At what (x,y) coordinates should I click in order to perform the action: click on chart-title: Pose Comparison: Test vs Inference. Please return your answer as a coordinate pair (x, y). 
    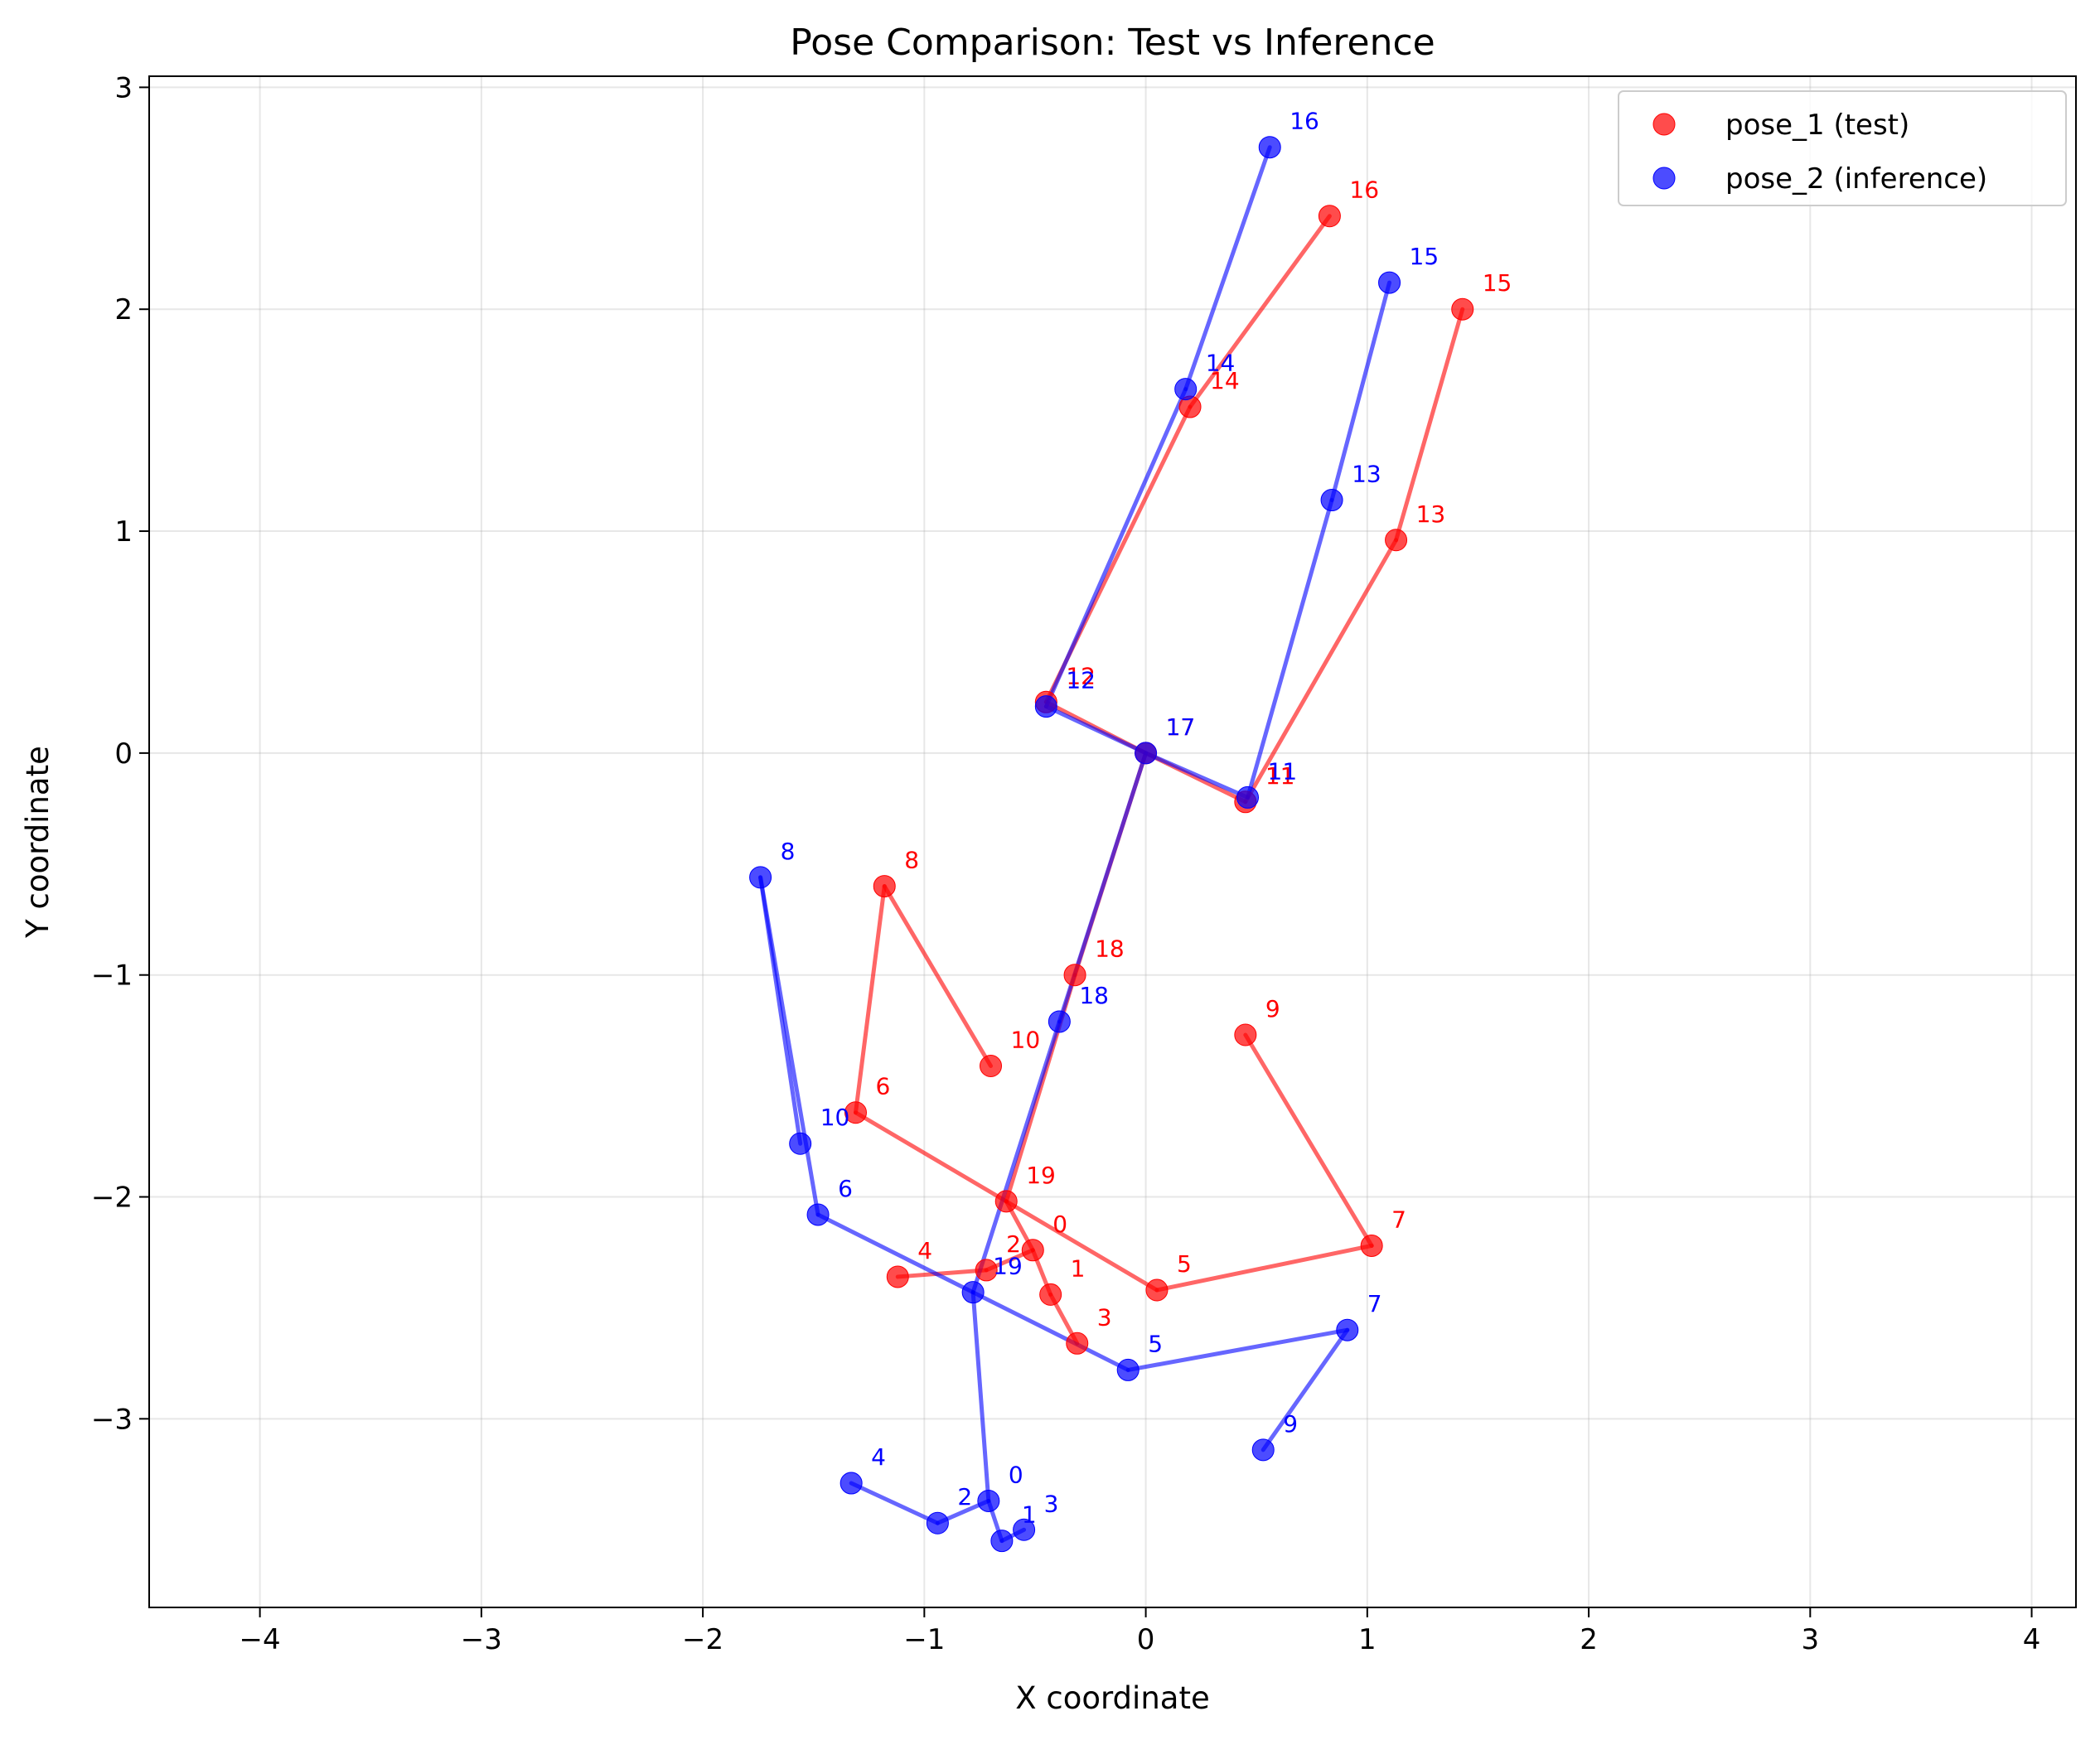
    Looking at the image, I should click on (1112, 43).